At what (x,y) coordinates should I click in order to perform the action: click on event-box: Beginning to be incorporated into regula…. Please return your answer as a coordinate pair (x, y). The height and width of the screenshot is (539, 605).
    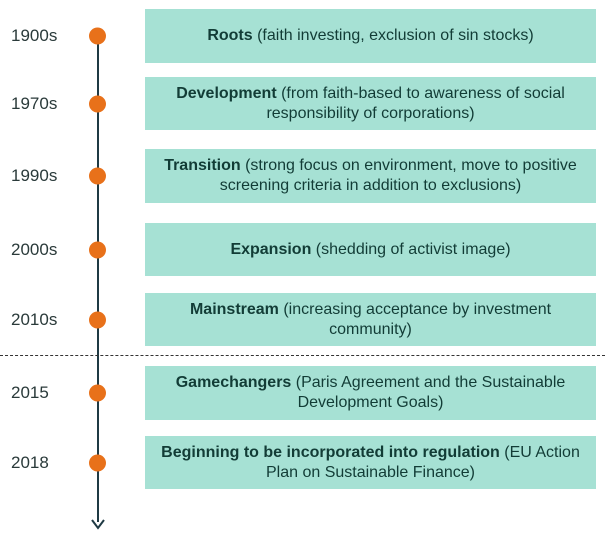
    Looking at the image, I should click on (370, 462).